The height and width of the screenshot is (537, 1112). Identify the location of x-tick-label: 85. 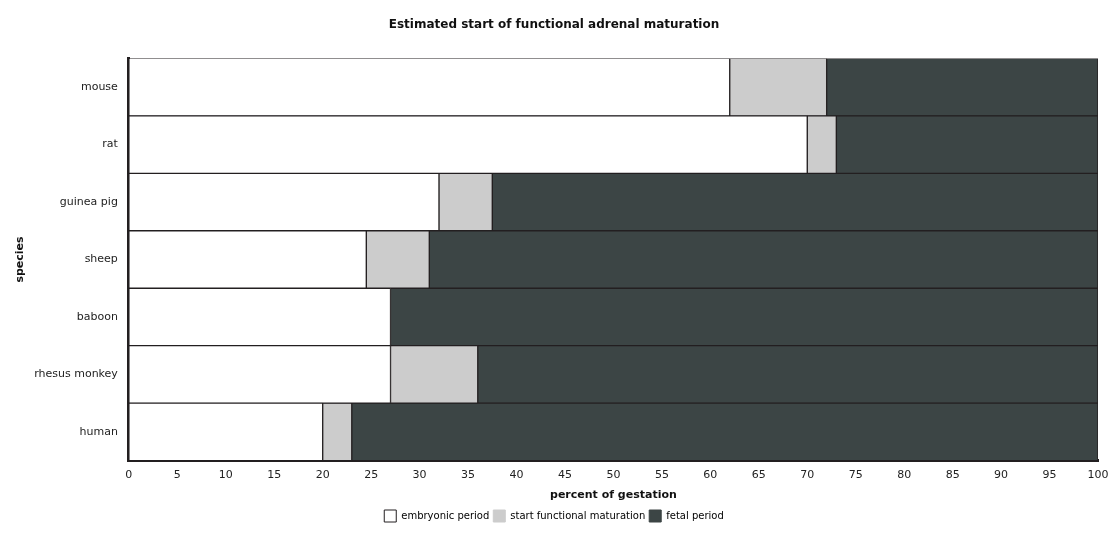
(952, 475).